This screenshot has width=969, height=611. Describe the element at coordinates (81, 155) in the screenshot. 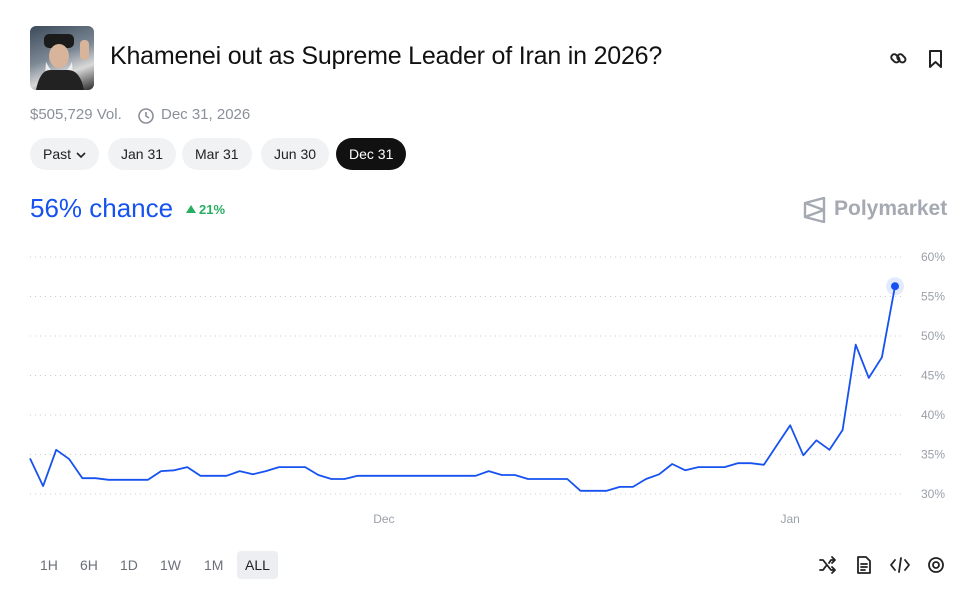

I see `chevron` at that location.